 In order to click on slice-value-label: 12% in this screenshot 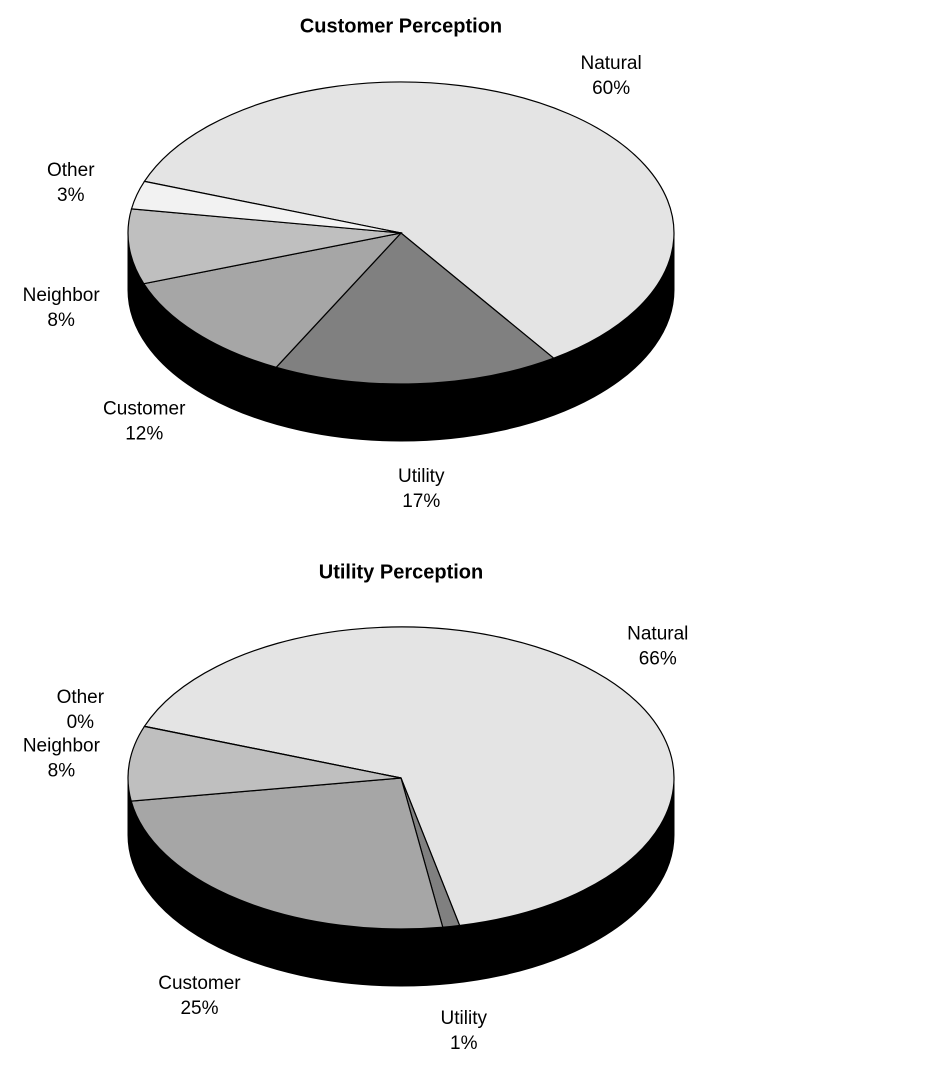, I will do `click(144, 433)`.